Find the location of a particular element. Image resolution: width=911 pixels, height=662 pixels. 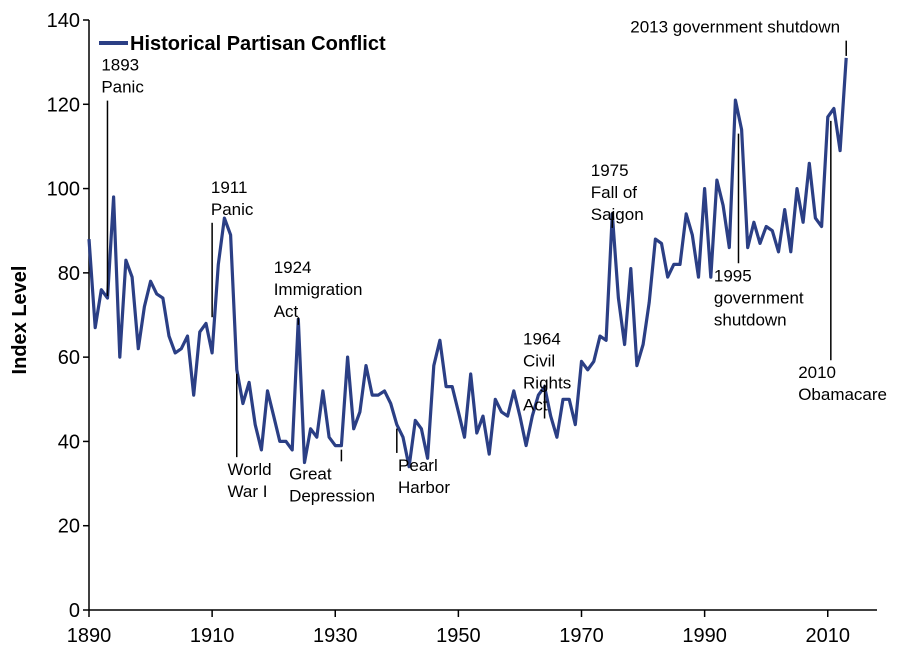

annotation-label: 1911 is located at coordinates (229, 187).